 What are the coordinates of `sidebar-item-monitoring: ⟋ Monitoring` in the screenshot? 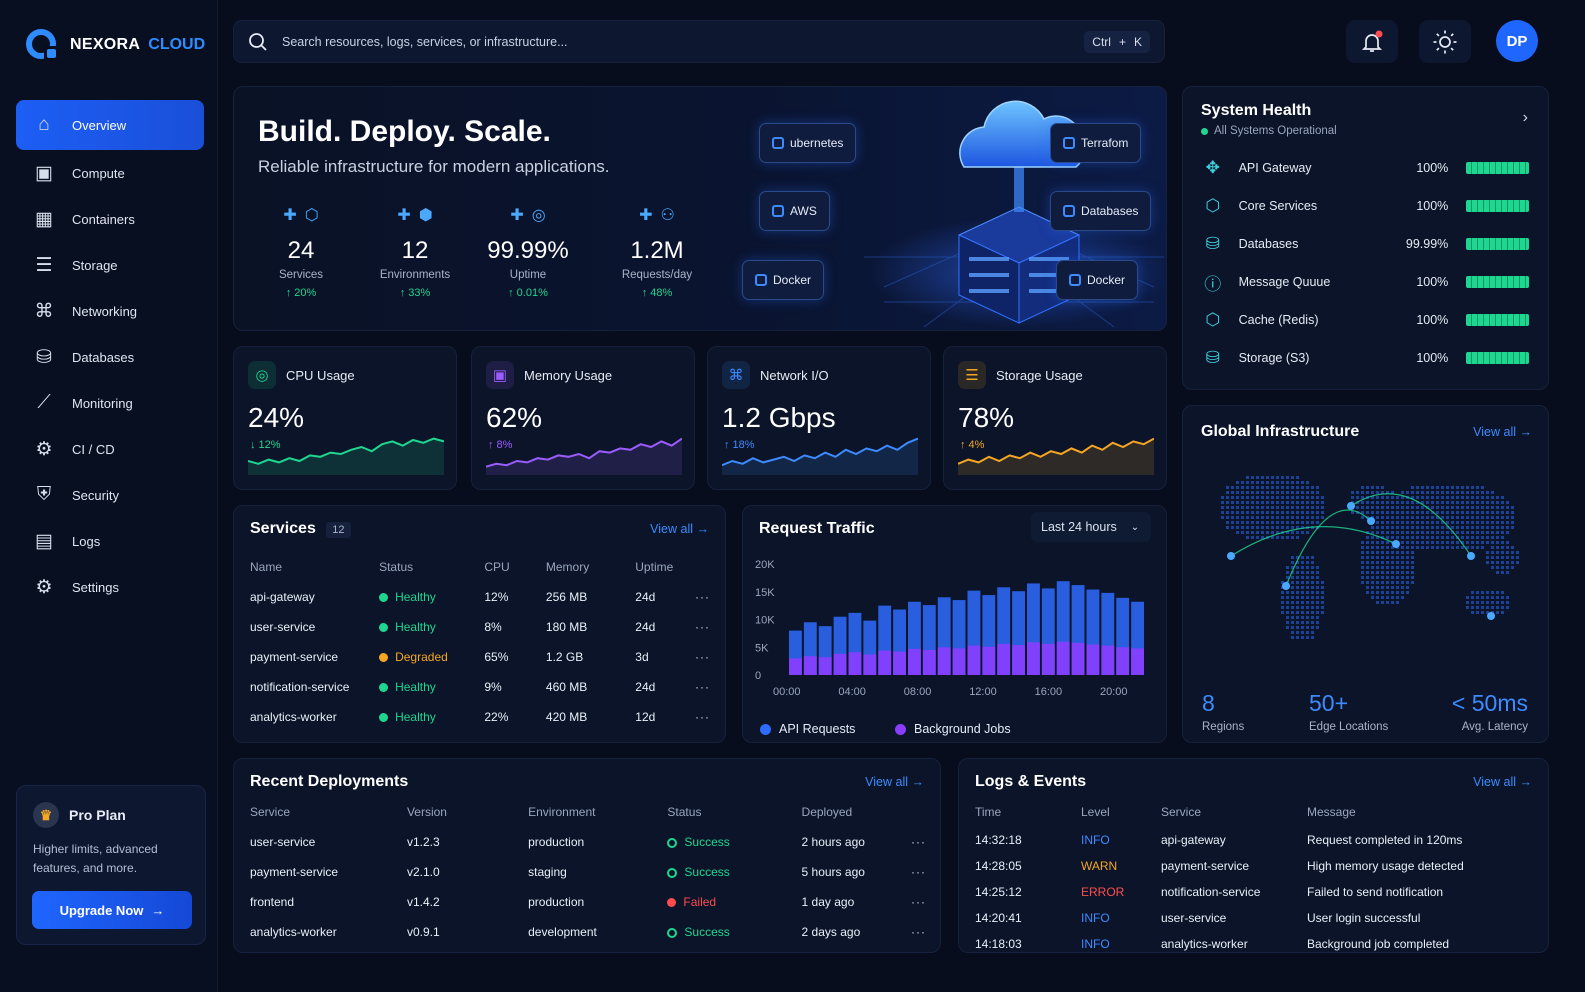 It's located at (110, 403).